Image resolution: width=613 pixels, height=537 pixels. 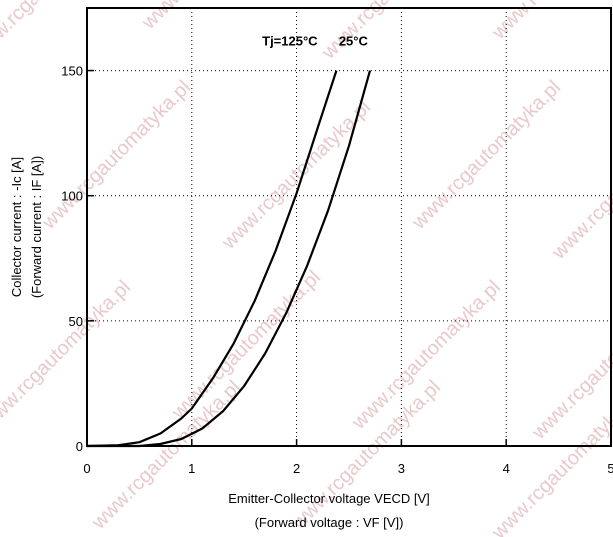 I want to click on y-ticks: 0 50 100 150, so click(x=77, y=259).